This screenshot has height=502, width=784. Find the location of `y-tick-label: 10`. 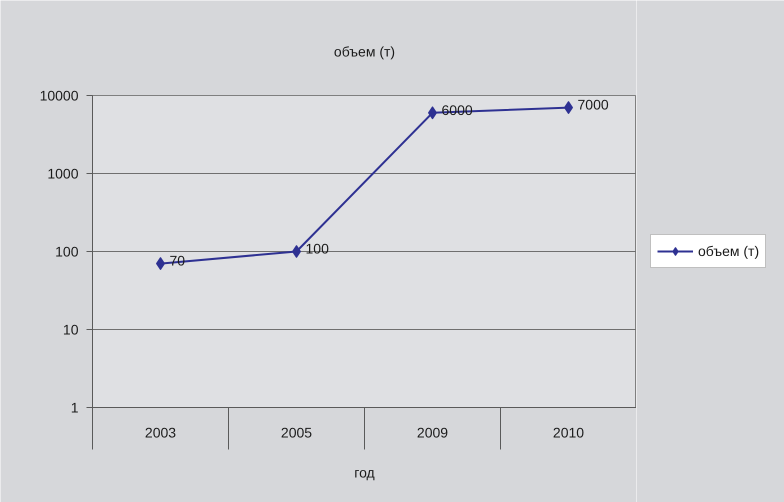

y-tick-label: 10 is located at coordinates (70, 330).